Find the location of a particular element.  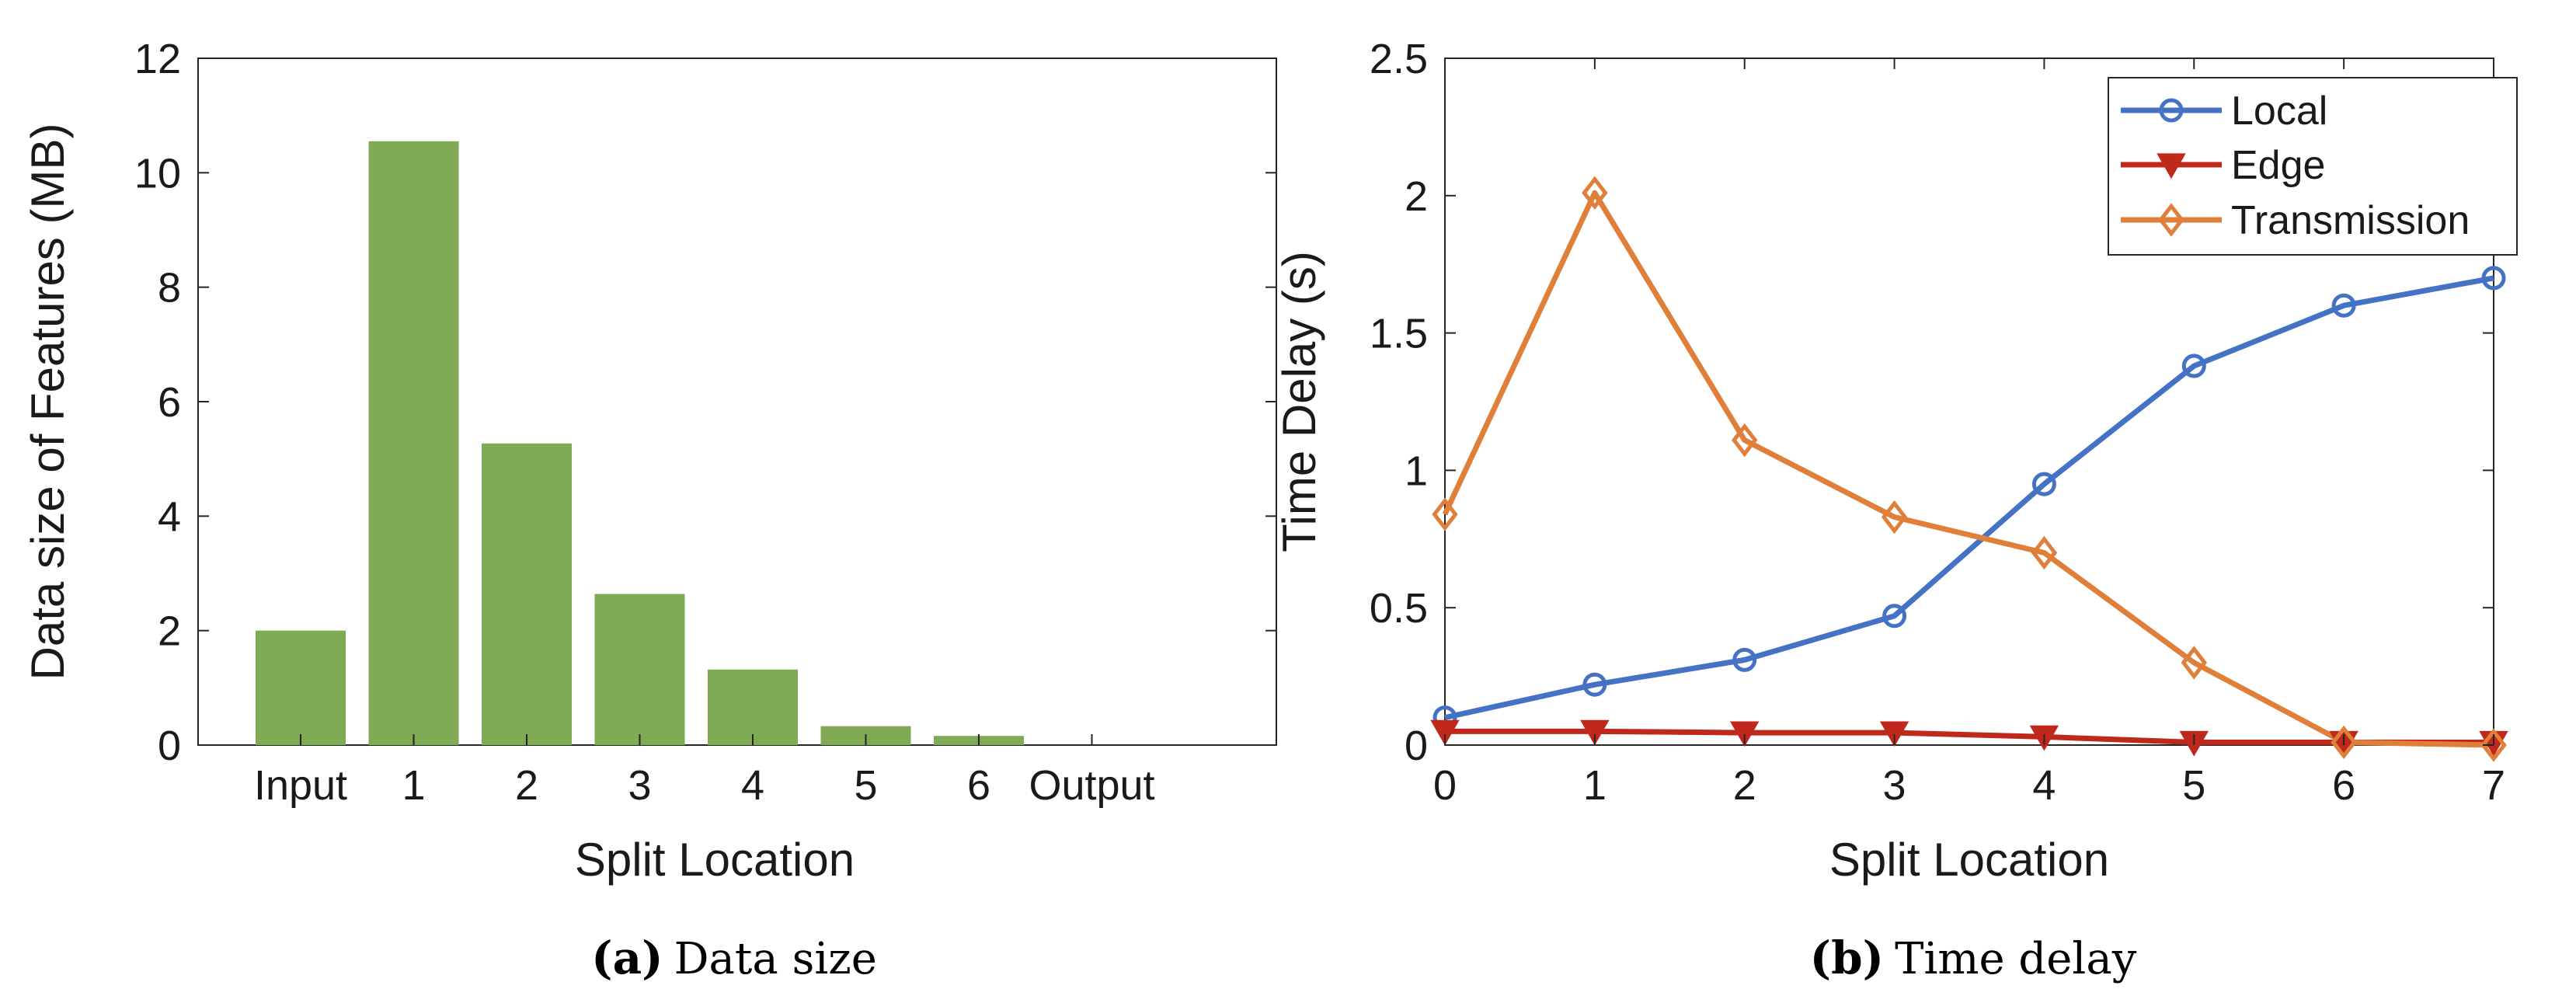

caption-text-b: Time delay is located at coordinates (2016, 959).